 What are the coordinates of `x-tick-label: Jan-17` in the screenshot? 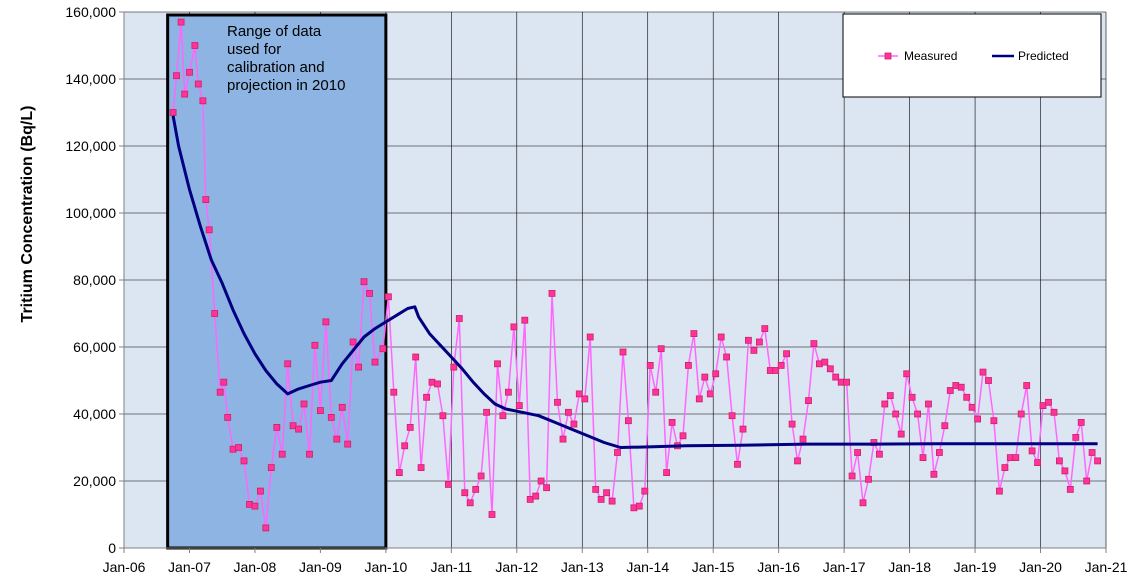 It's located at (844, 567).